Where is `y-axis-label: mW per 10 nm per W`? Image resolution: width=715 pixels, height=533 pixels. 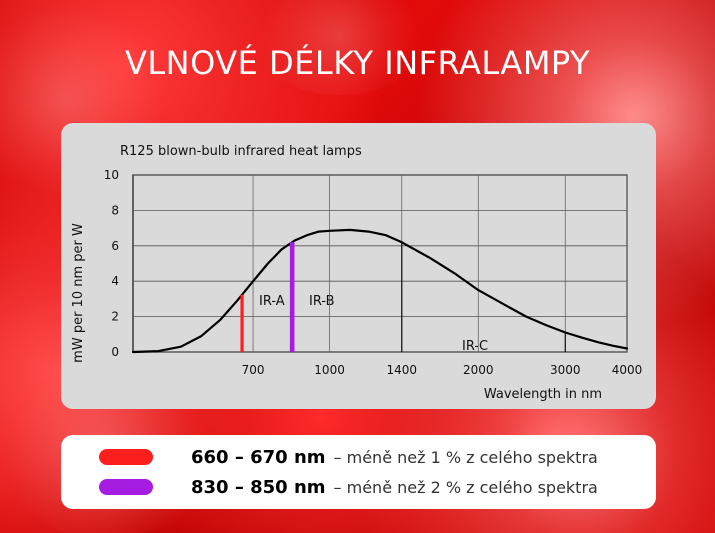
y-axis-label: mW per 10 nm per W is located at coordinates (78, 293).